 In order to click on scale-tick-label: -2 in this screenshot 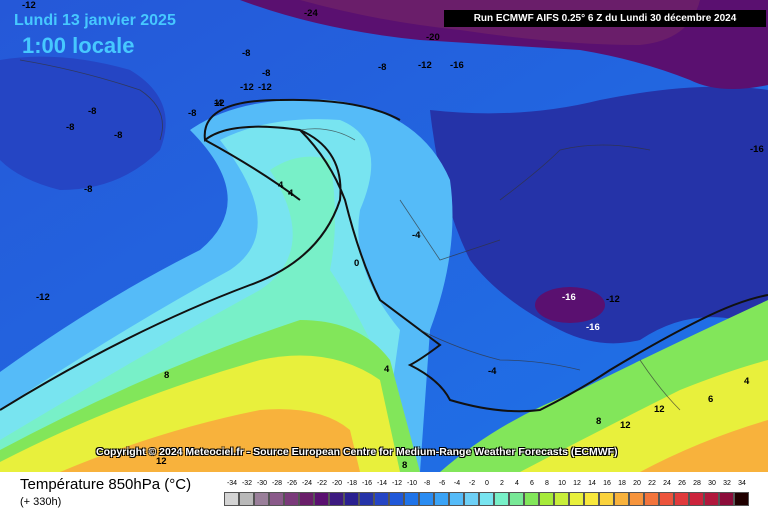, I will do `click(472, 483)`.